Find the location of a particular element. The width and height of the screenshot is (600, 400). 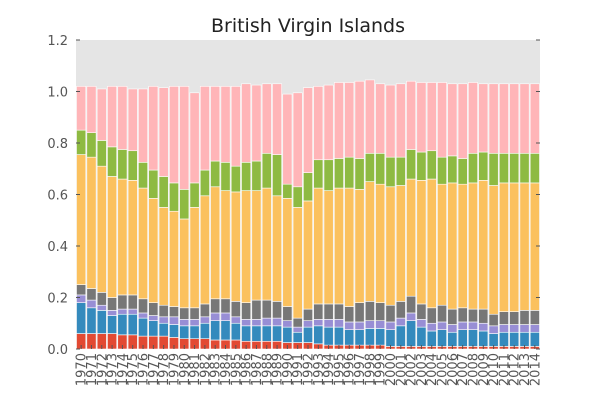

x-tick-label: 2010 is located at coordinates (494, 369).